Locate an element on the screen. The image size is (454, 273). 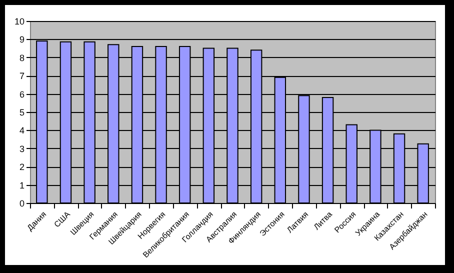
y-tick-label: 1 is located at coordinates (21, 185).